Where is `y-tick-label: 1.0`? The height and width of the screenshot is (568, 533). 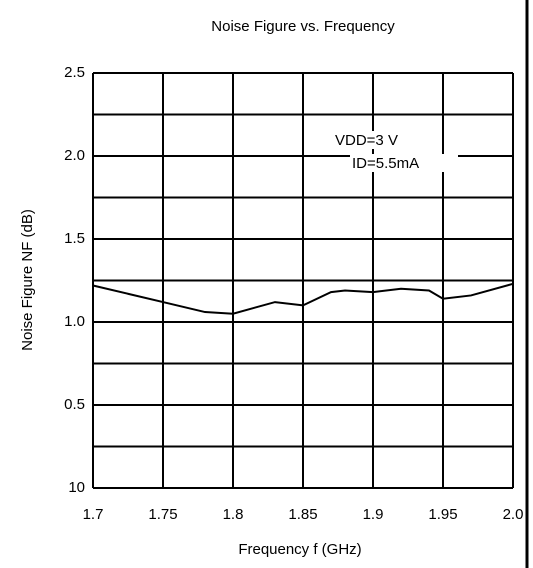
y-tick-label: 1.0 is located at coordinates (74, 321).